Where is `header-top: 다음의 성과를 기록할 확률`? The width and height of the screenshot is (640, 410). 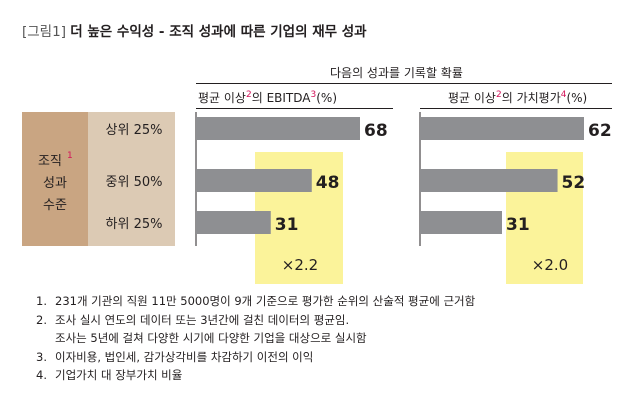 header-top: 다음의 성과를 기록할 확률 is located at coordinates (396, 73).